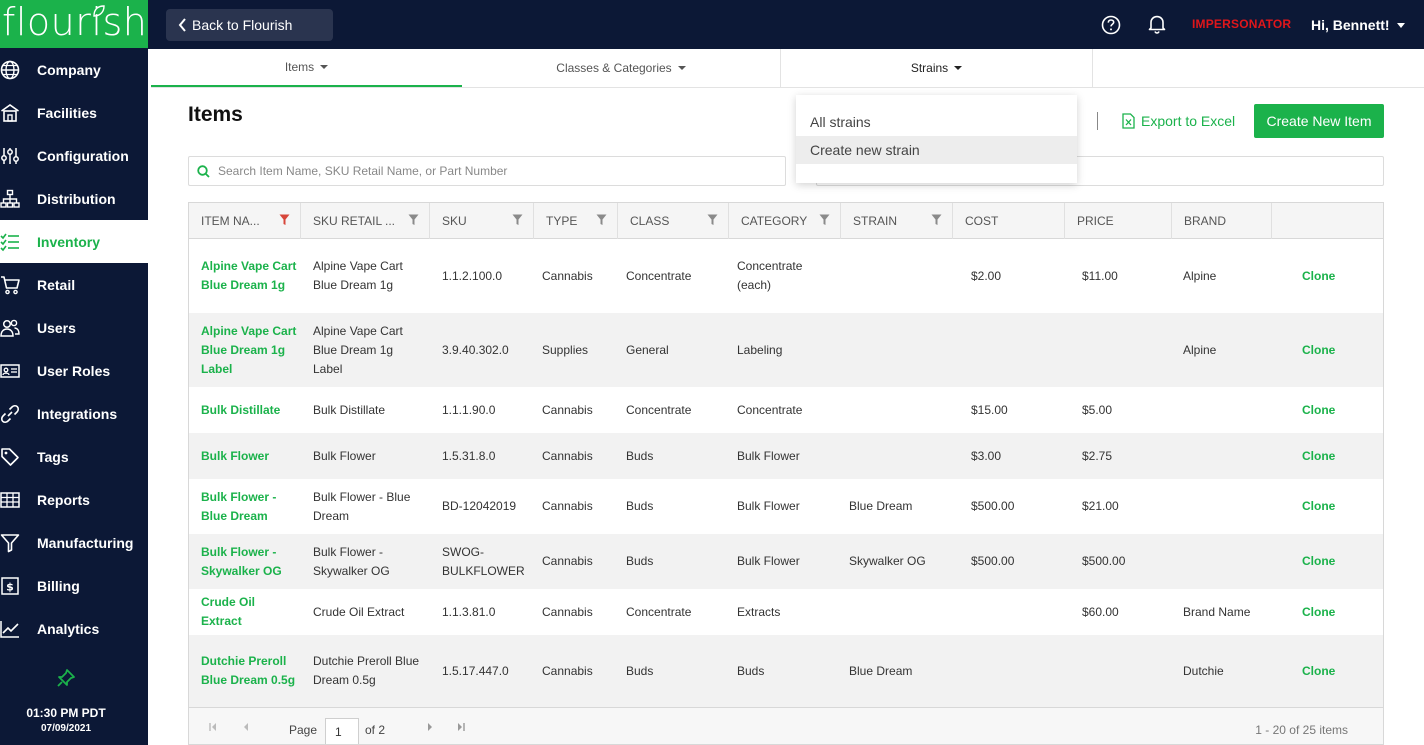  Describe the element at coordinates (840, 122) in the screenshot. I see `menu-item-all-strains: All strains` at that location.